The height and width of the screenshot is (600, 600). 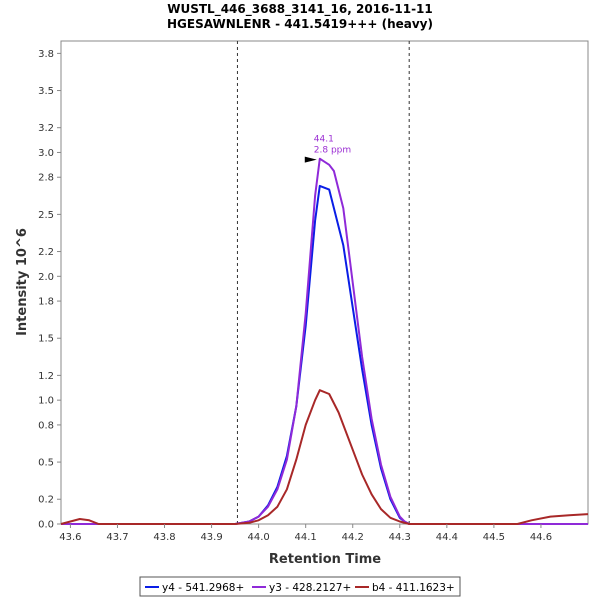 I want to click on y-tick-label: 2.5, so click(x=46, y=215).